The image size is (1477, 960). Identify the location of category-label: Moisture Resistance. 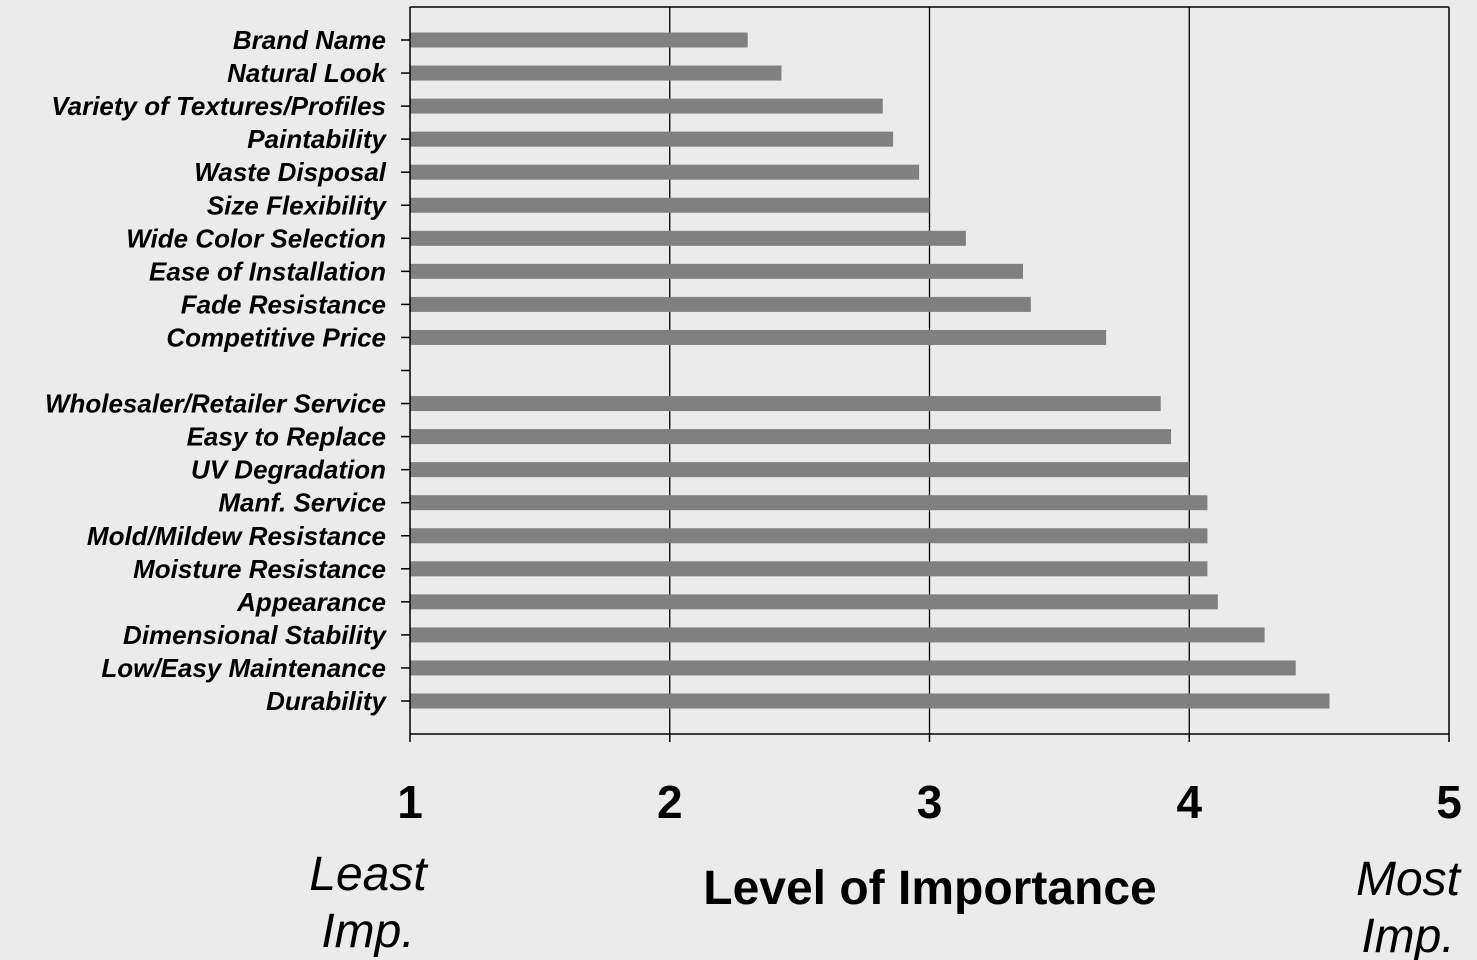
(259, 569).